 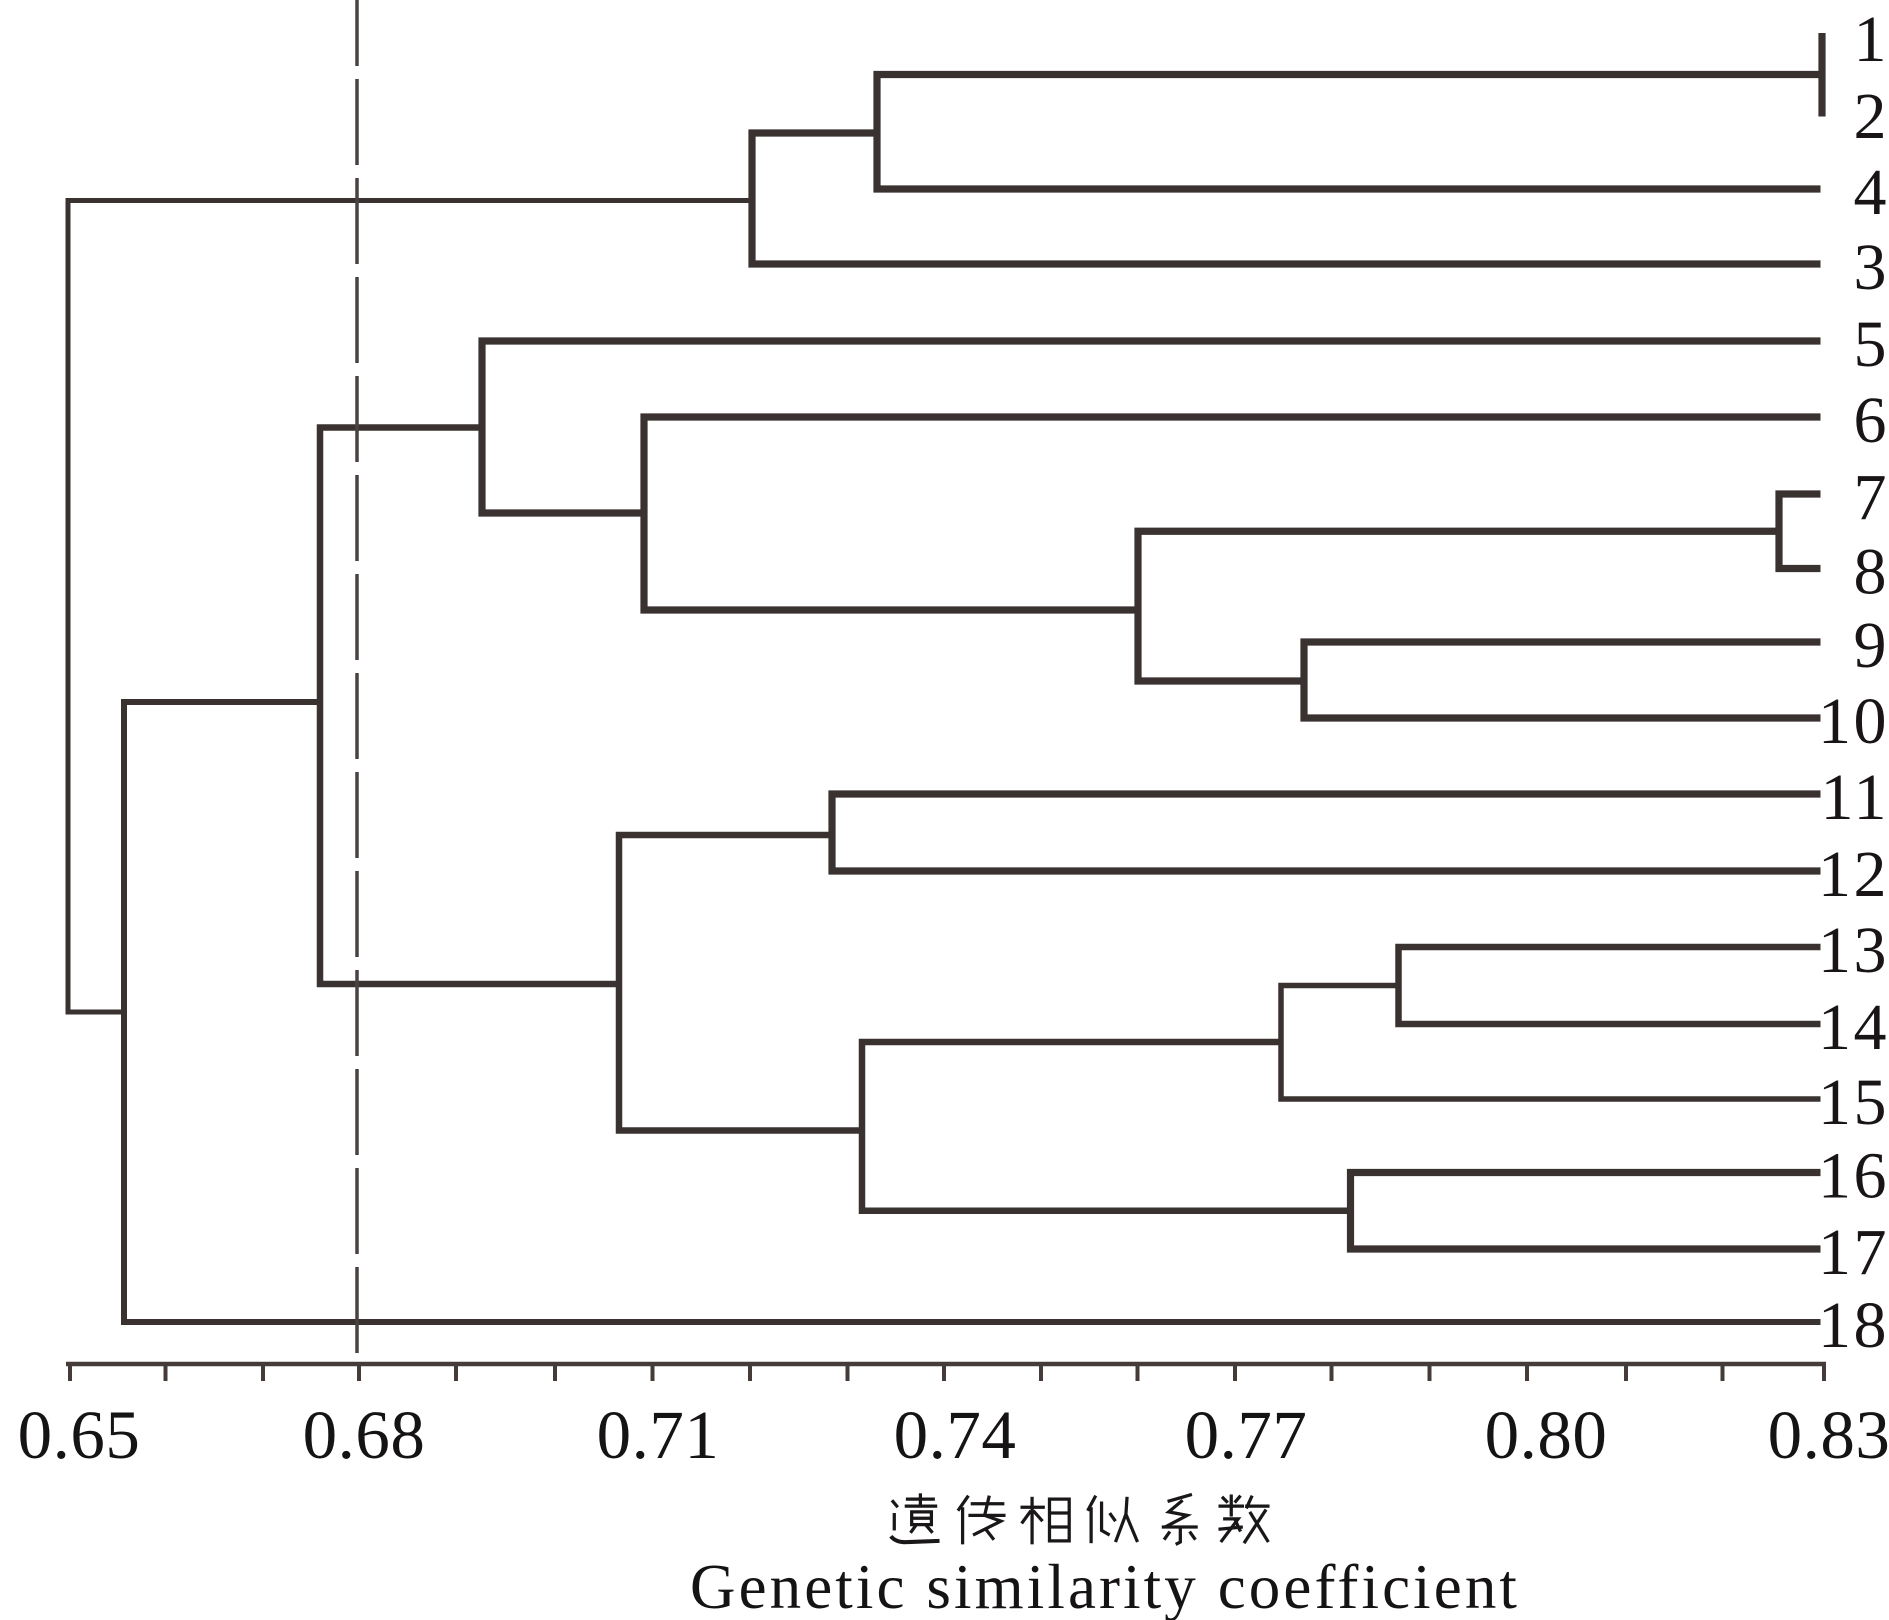 What do you see at coordinates (1246, 1435) in the screenshot?
I see `svg-text: 0.77` at bounding box center [1246, 1435].